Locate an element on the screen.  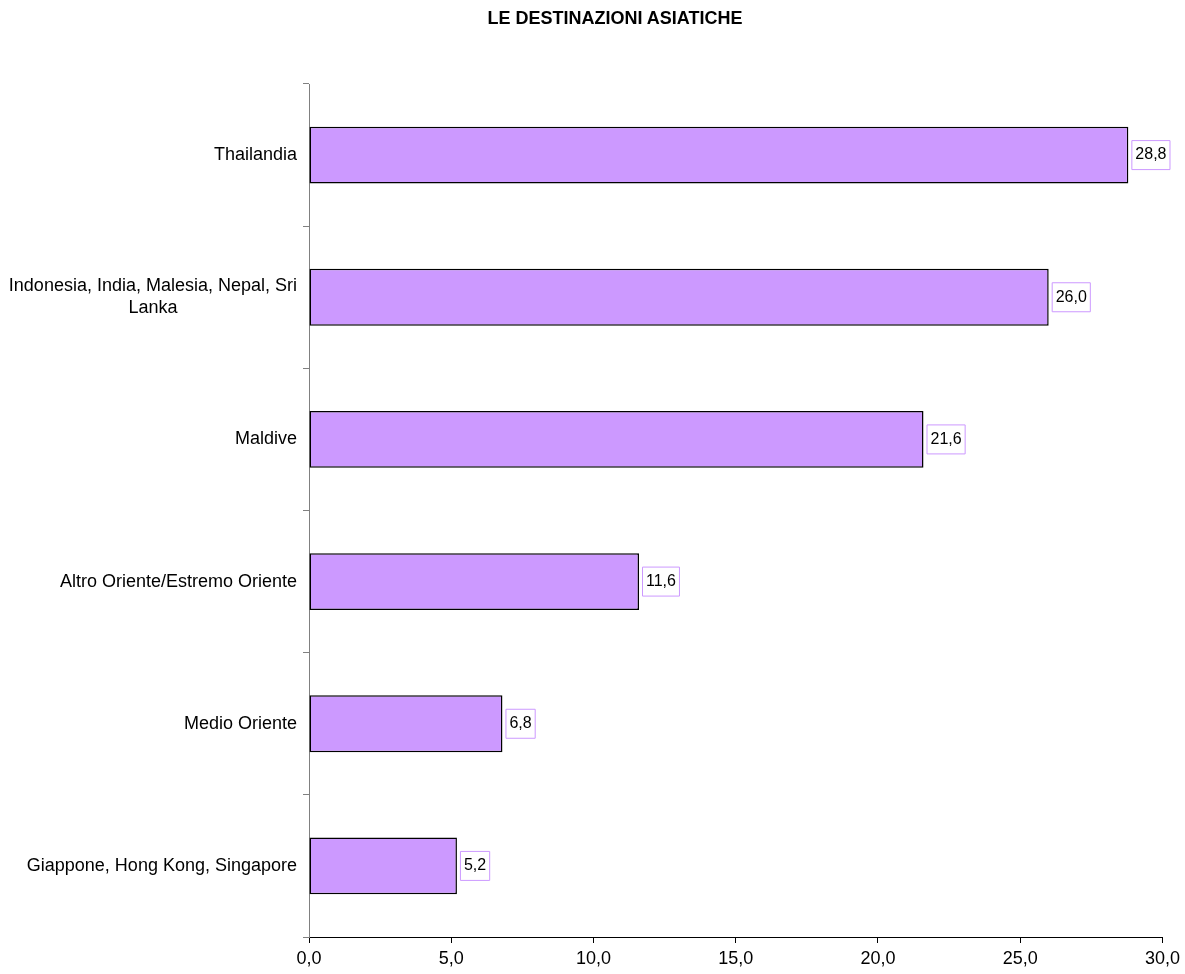
data-label: 11,6 is located at coordinates (661, 580).